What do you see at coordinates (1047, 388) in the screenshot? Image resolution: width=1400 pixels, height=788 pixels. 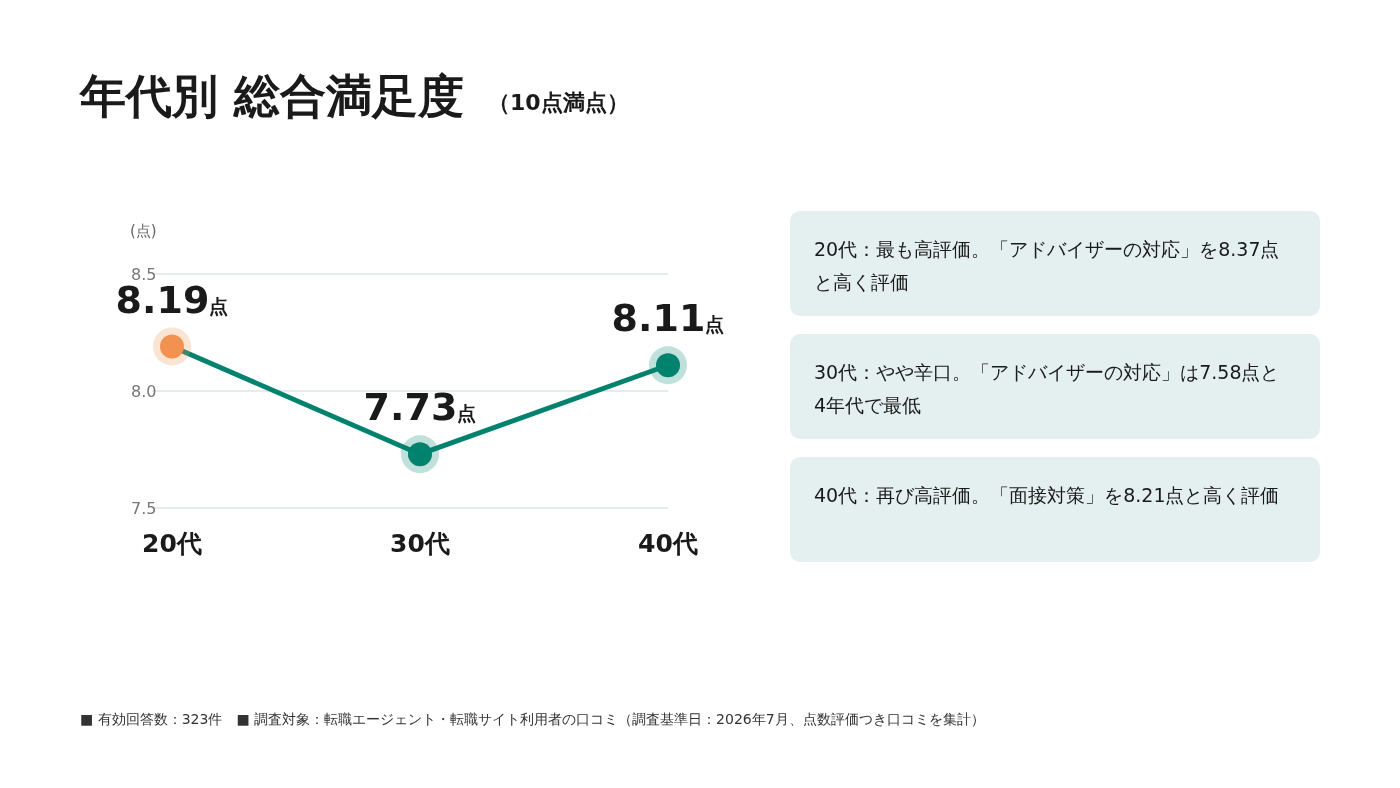 I see `text: 30代：やや辛口。「アドバイザーの対応」は7.58点と4年代で最低` at bounding box center [1047, 388].